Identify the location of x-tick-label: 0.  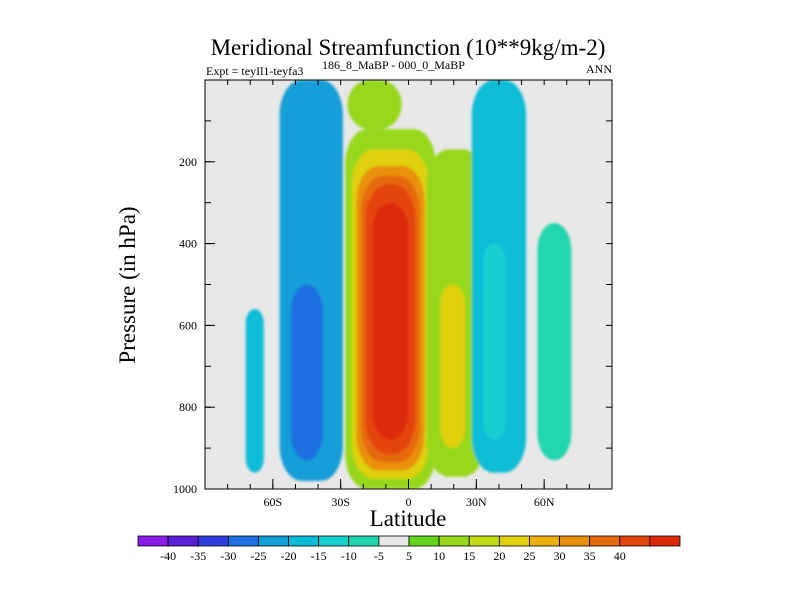
(409, 502).